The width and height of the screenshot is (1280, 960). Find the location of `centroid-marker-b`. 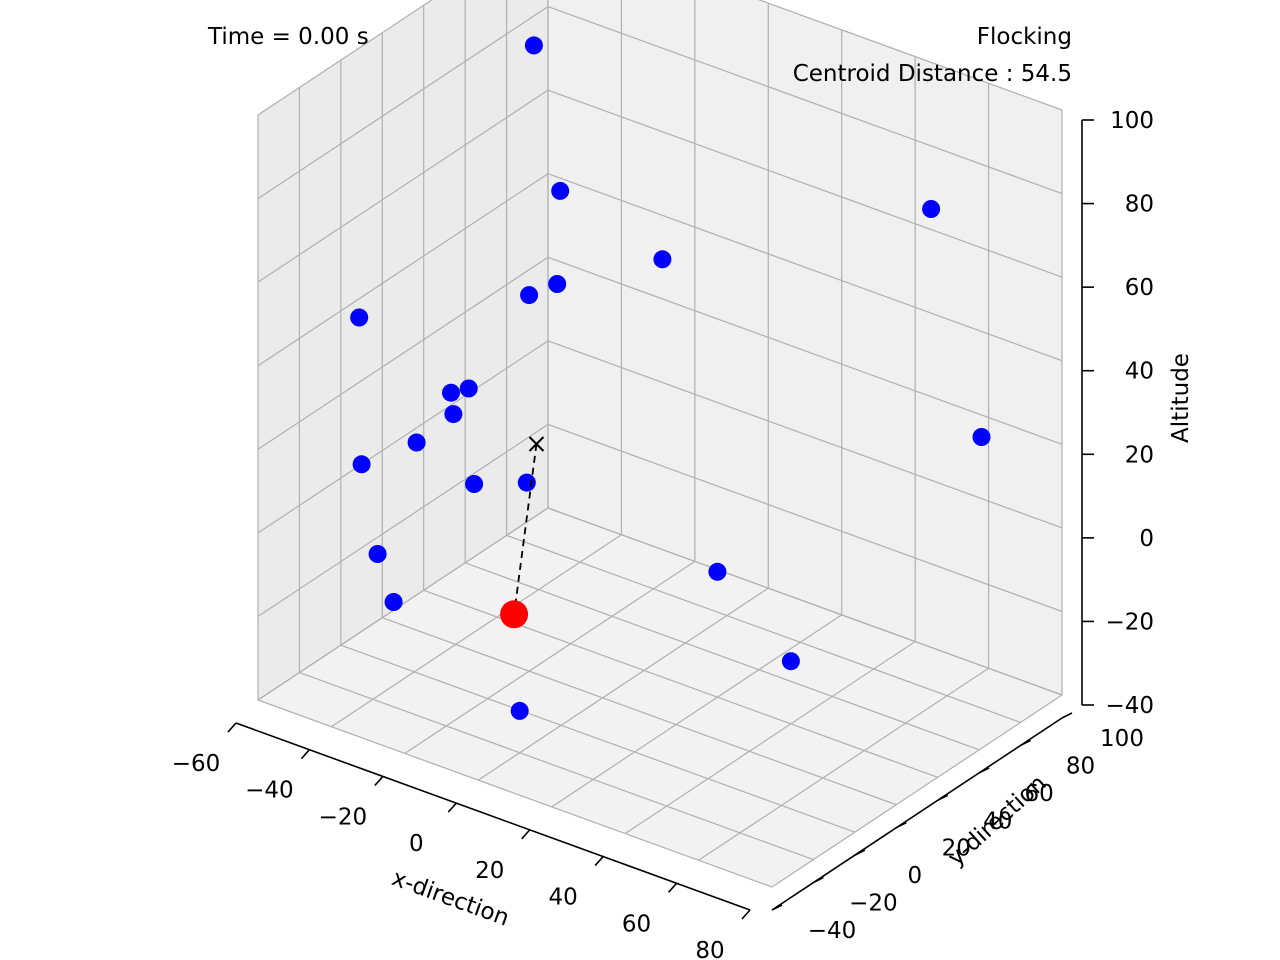

centroid-marker-b is located at coordinates (536, 444).